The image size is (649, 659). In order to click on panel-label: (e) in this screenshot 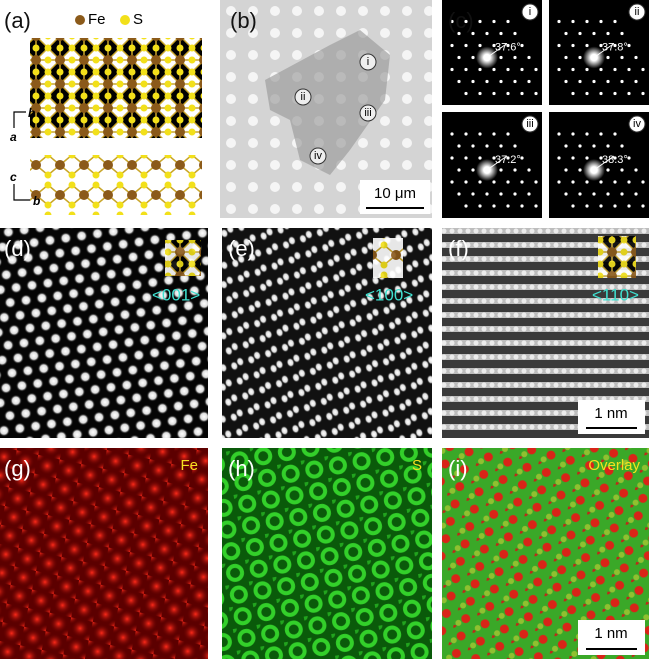, I will do `click(241, 248)`.